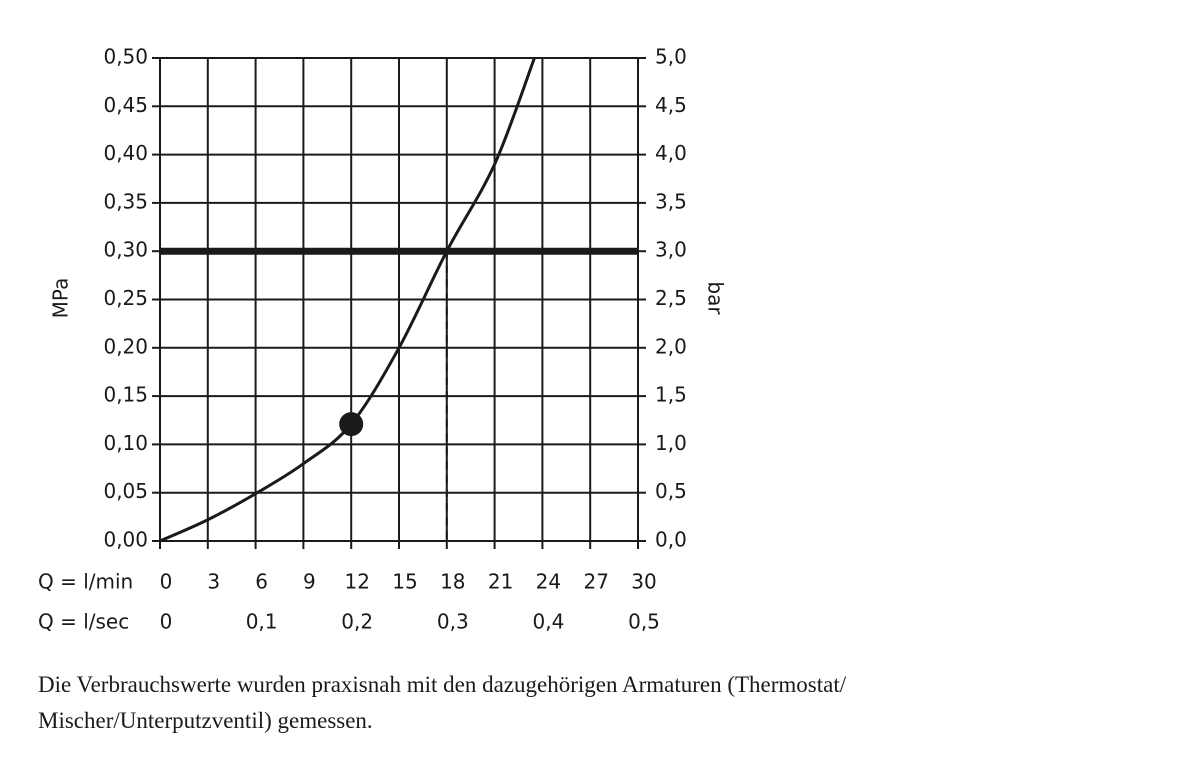  I want to click on y2-tick-label: 0,0, so click(671, 540).